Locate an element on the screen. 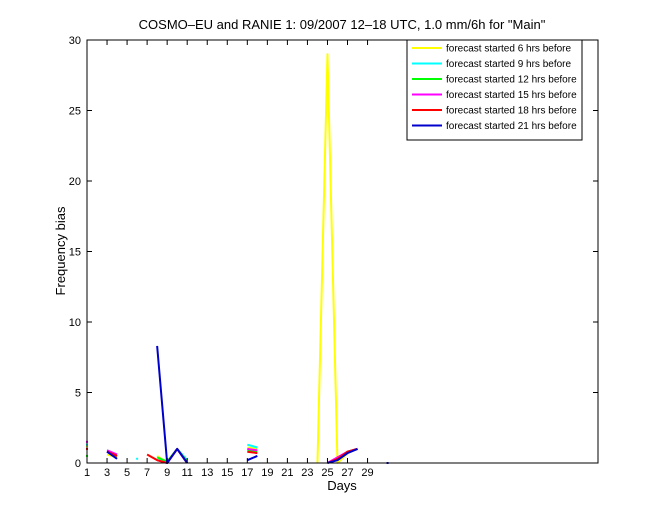 The image size is (660, 520). x-tick-label: 15 is located at coordinates (227, 473).